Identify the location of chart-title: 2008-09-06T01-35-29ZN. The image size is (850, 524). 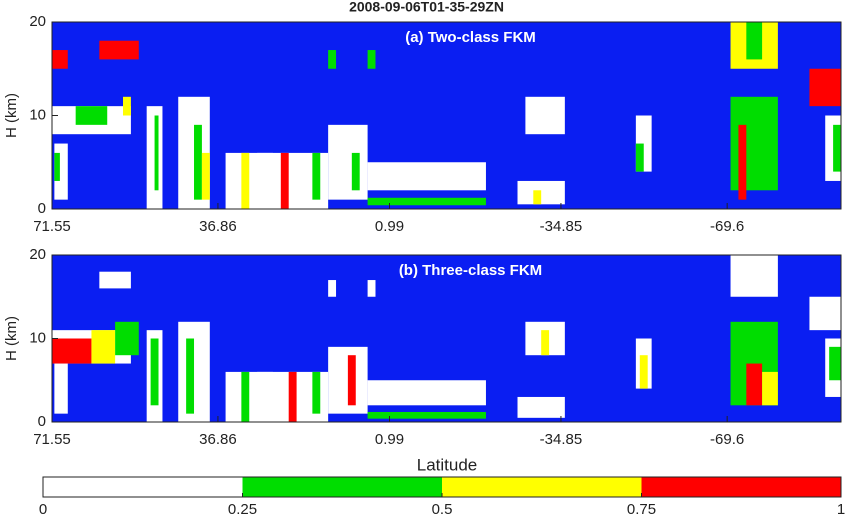
(426, 7).